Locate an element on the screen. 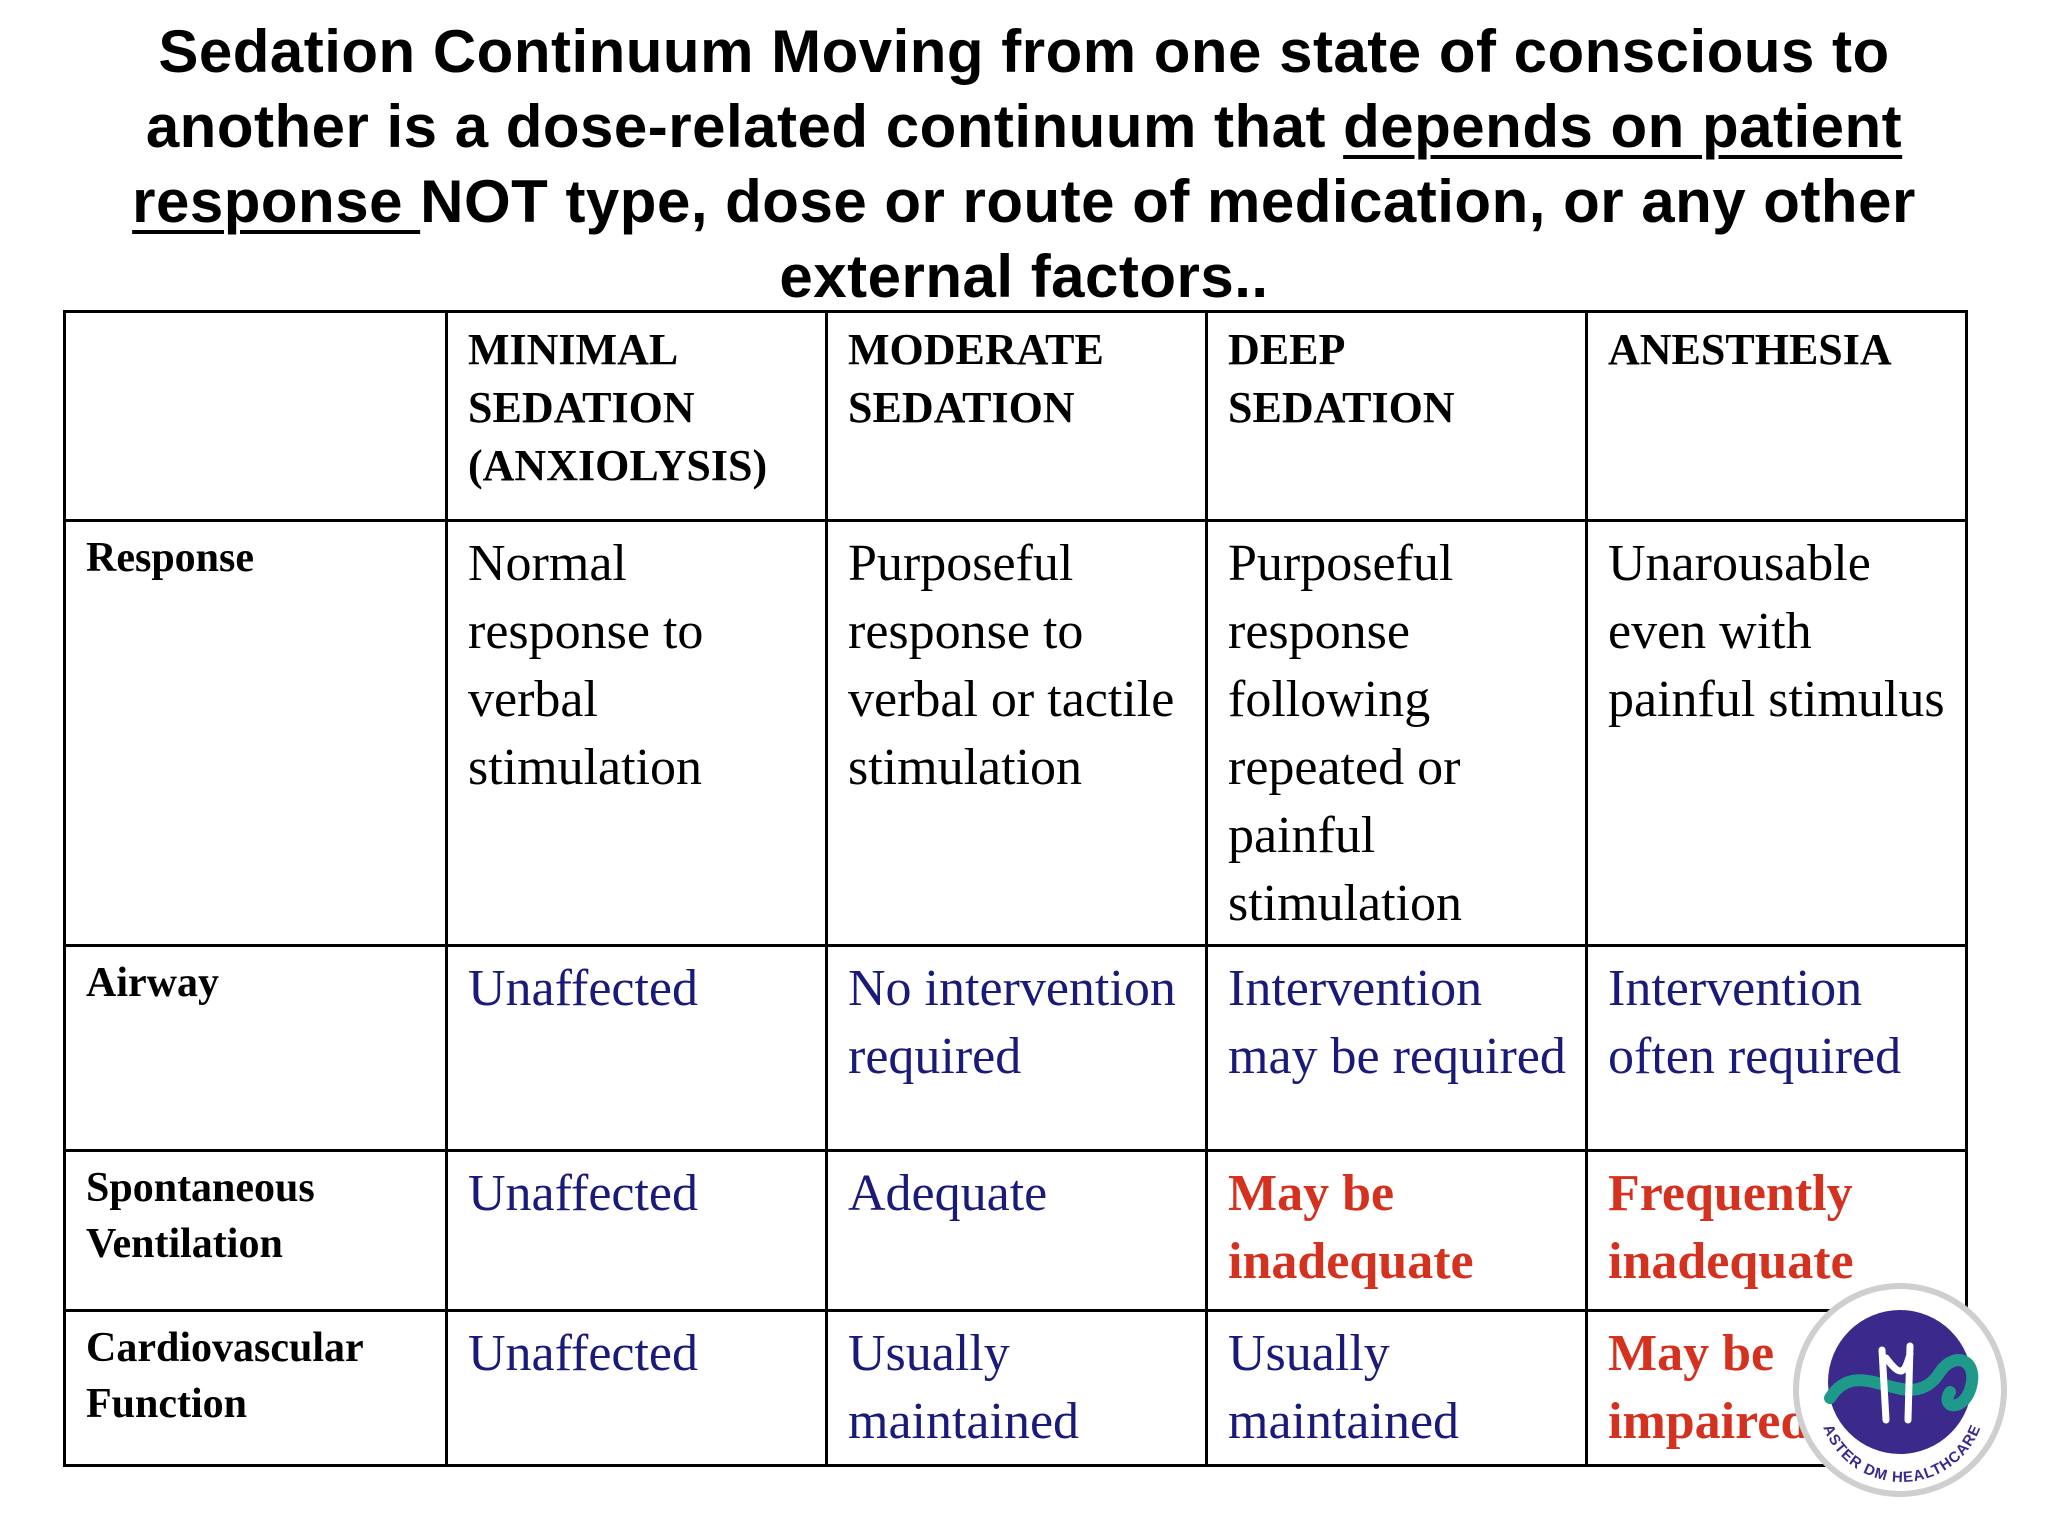 This screenshot has height=1536, width=2048. header-minimal-sedation: MINIMAL SEDATION (ANXIOLYSIS) is located at coordinates (636, 416).